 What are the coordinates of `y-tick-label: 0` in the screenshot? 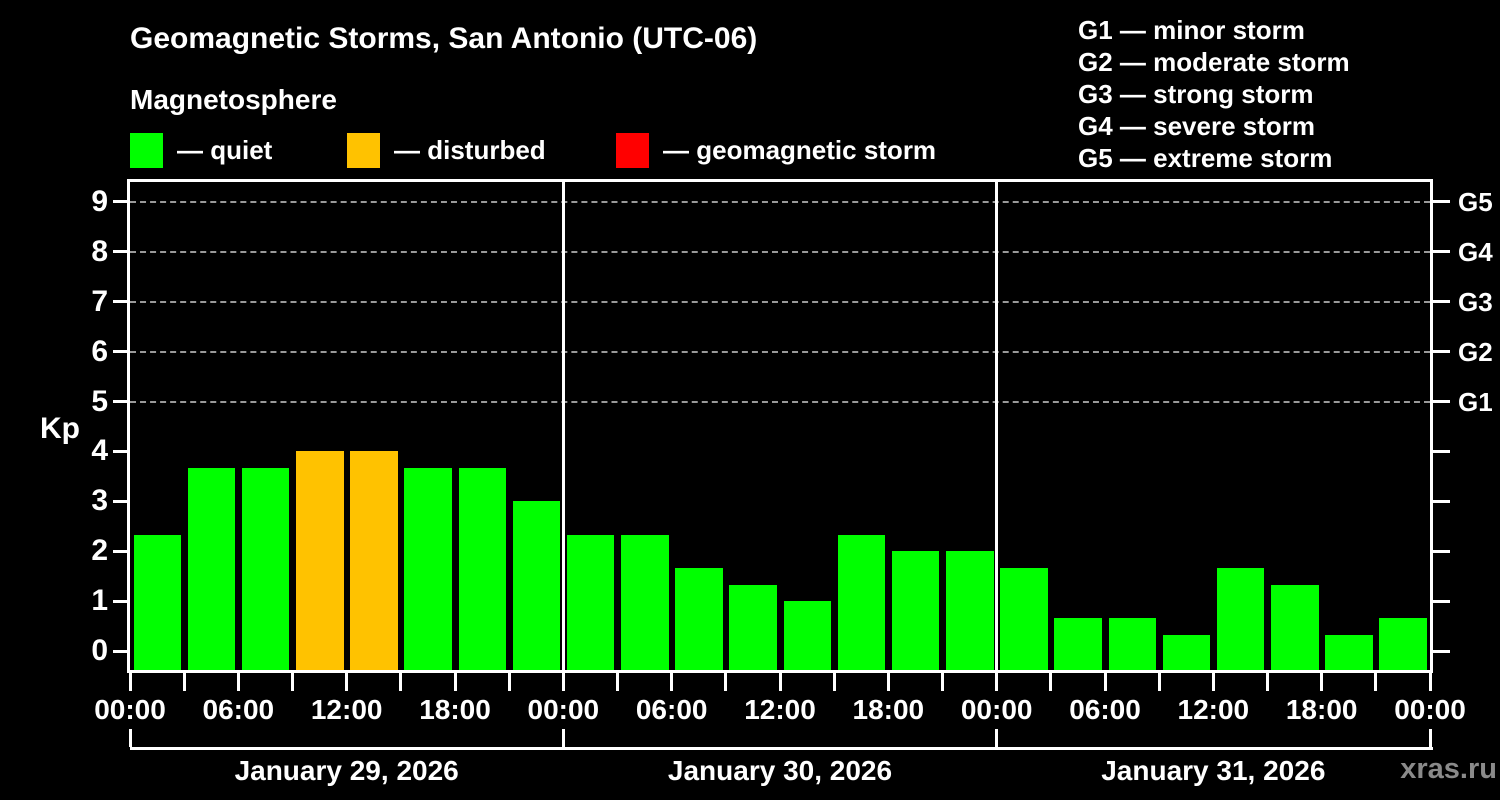 It's located at (99, 650).